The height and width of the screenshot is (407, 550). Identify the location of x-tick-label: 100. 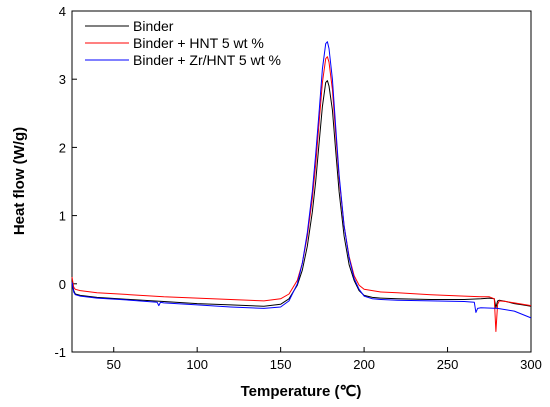
(197, 364).